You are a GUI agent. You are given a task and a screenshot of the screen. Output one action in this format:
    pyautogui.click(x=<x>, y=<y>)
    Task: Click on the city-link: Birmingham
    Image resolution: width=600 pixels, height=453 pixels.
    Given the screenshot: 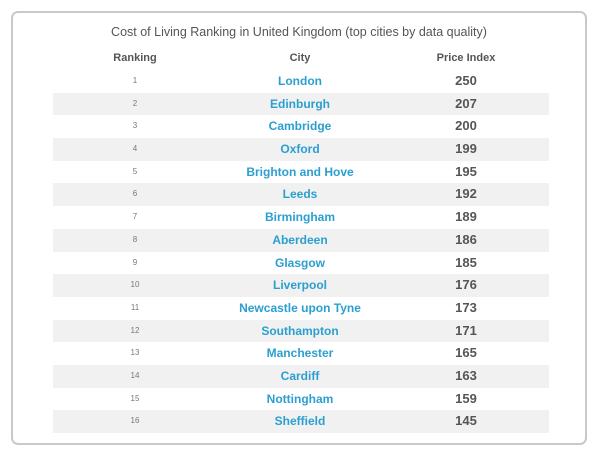 What is the action you would take?
    pyautogui.click(x=299, y=217)
    